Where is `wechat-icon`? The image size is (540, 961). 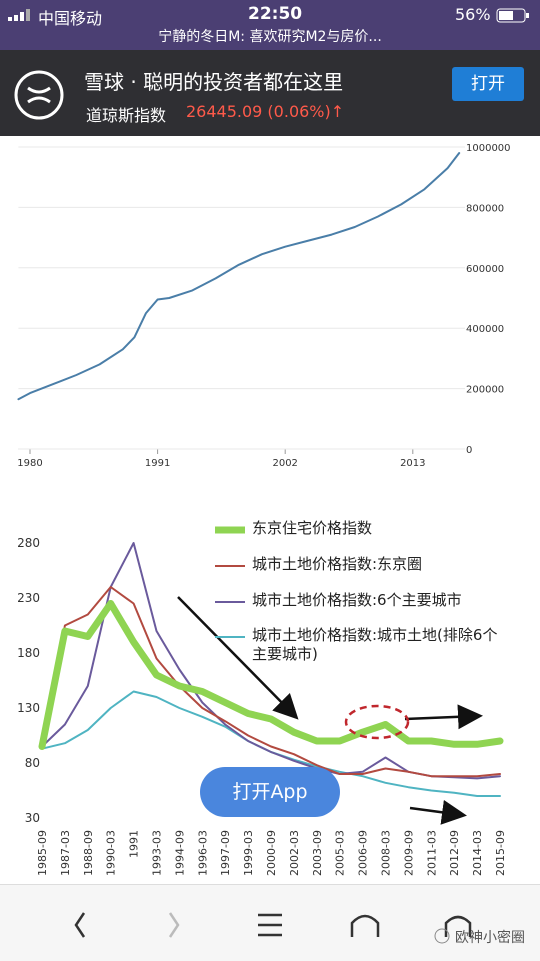
wechat-icon is located at coordinates (442, 936).